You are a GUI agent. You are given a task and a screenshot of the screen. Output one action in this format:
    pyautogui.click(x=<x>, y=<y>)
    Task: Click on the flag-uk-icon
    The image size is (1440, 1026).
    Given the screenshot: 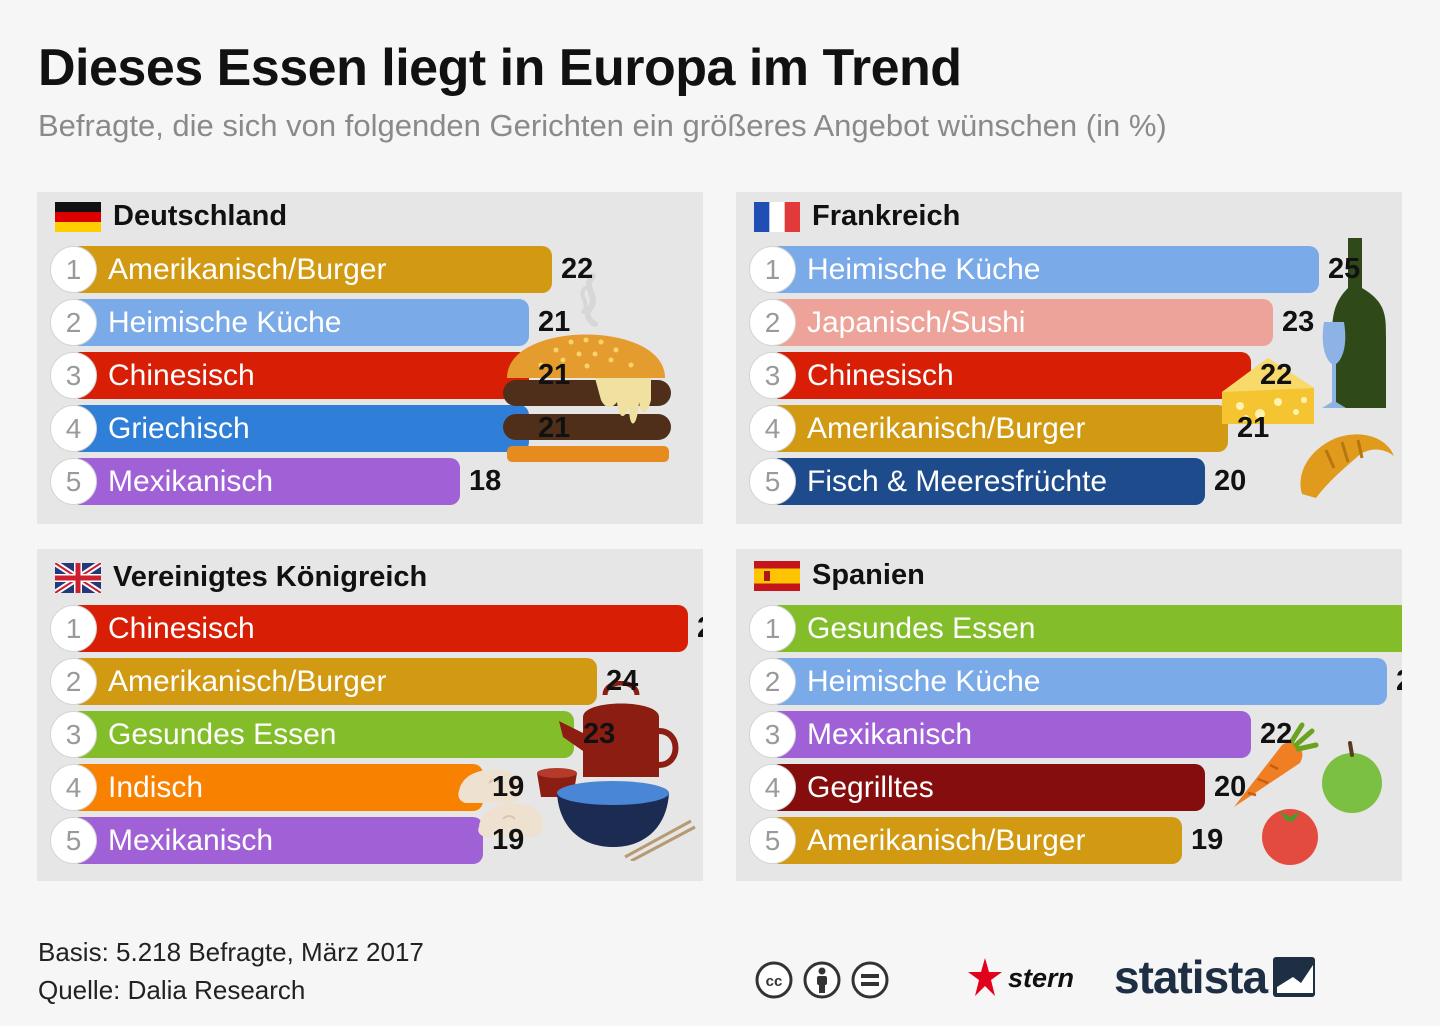 What is the action you would take?
    pyautogui.click(x=78, y=577)
    